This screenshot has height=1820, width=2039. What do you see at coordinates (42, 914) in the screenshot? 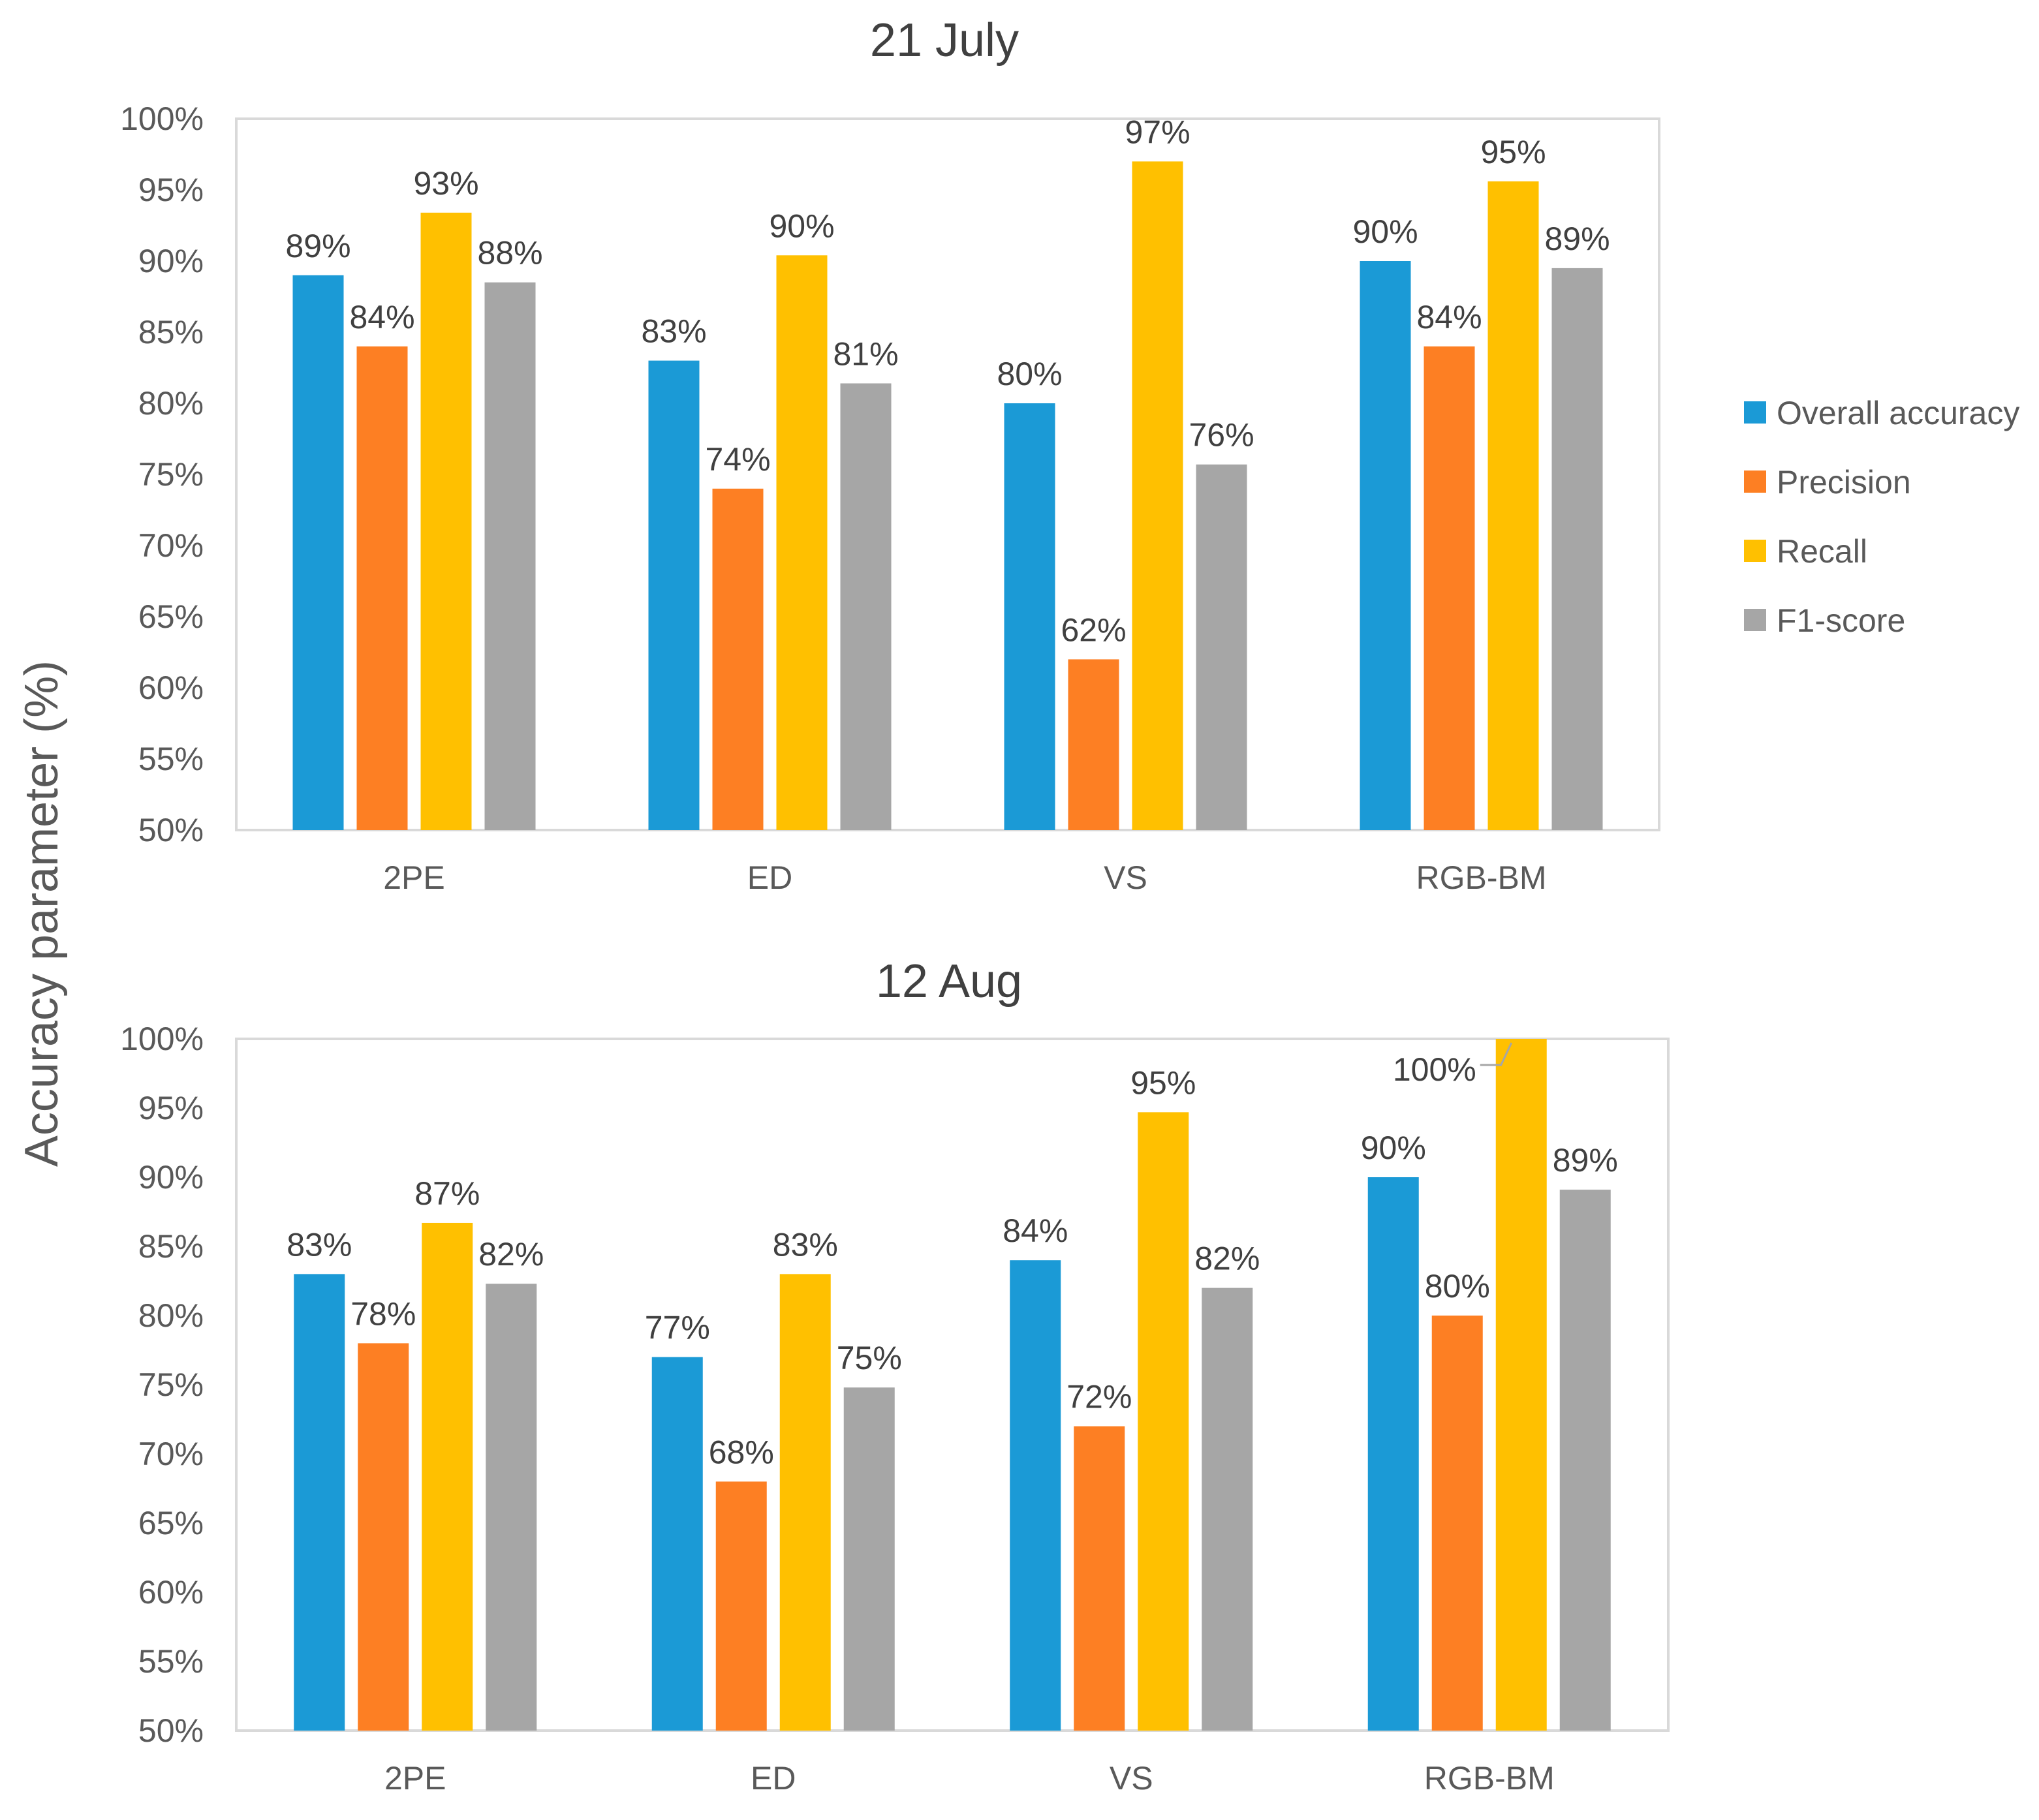
I see `y-axis-label: Accuracy parameter (%)` at bounding box center [42, 914].